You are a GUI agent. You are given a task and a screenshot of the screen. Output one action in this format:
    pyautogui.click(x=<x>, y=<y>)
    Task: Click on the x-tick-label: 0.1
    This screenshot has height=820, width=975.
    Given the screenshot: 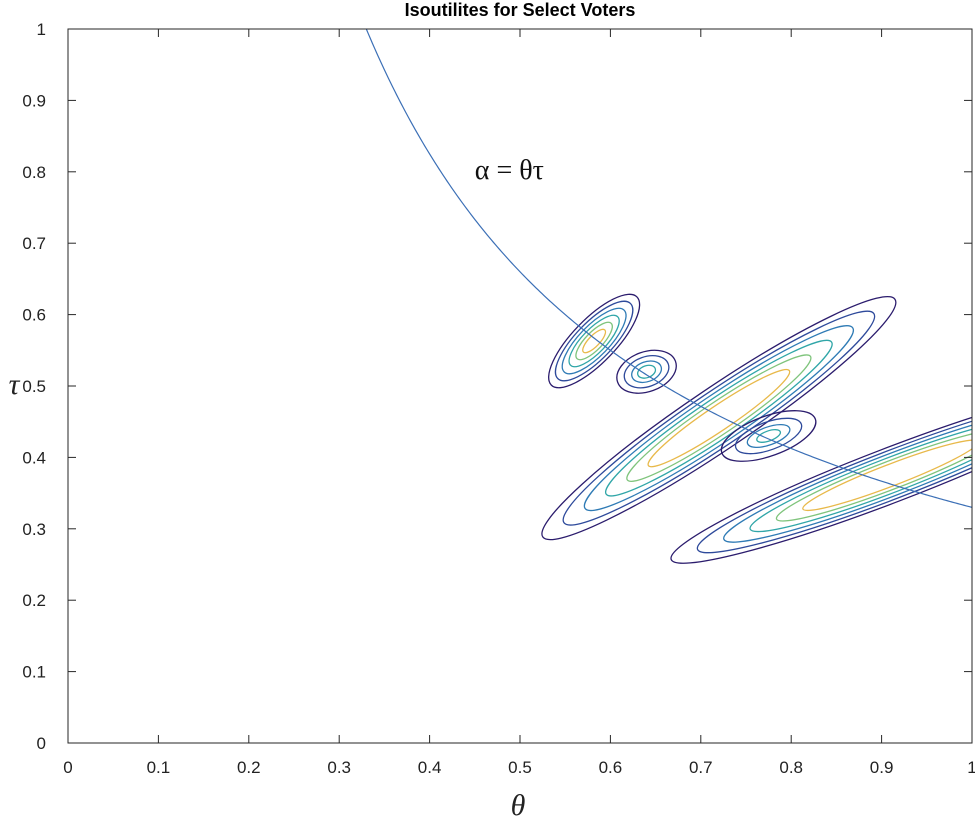 What is the action you would take?
    pyautogui.click(x=159, y=767)
    